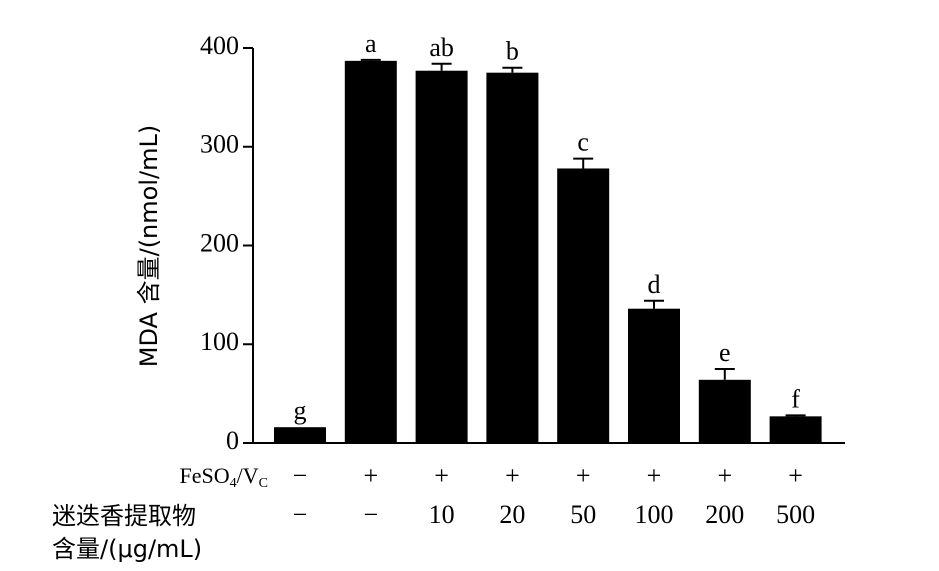 The width and height of the screenshot is (939, 571). Describe the element at coordinates (124, 516) in the screenshot. I see `row-label: 迷迭香提取物` at that location.